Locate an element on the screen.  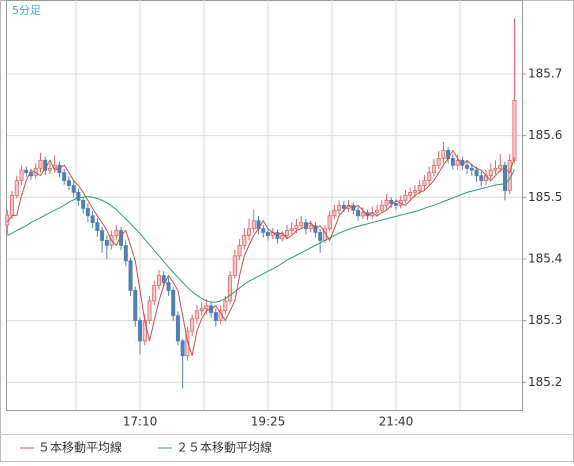
y-tick-label: 185.7 is located at coordinates (545, 73).